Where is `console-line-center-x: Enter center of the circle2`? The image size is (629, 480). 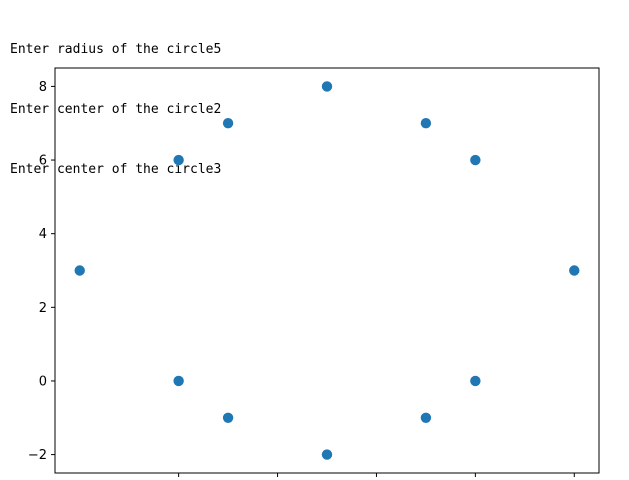 console-line-center-x: Enter center of the circle2 is located at coordinates (116, 109).